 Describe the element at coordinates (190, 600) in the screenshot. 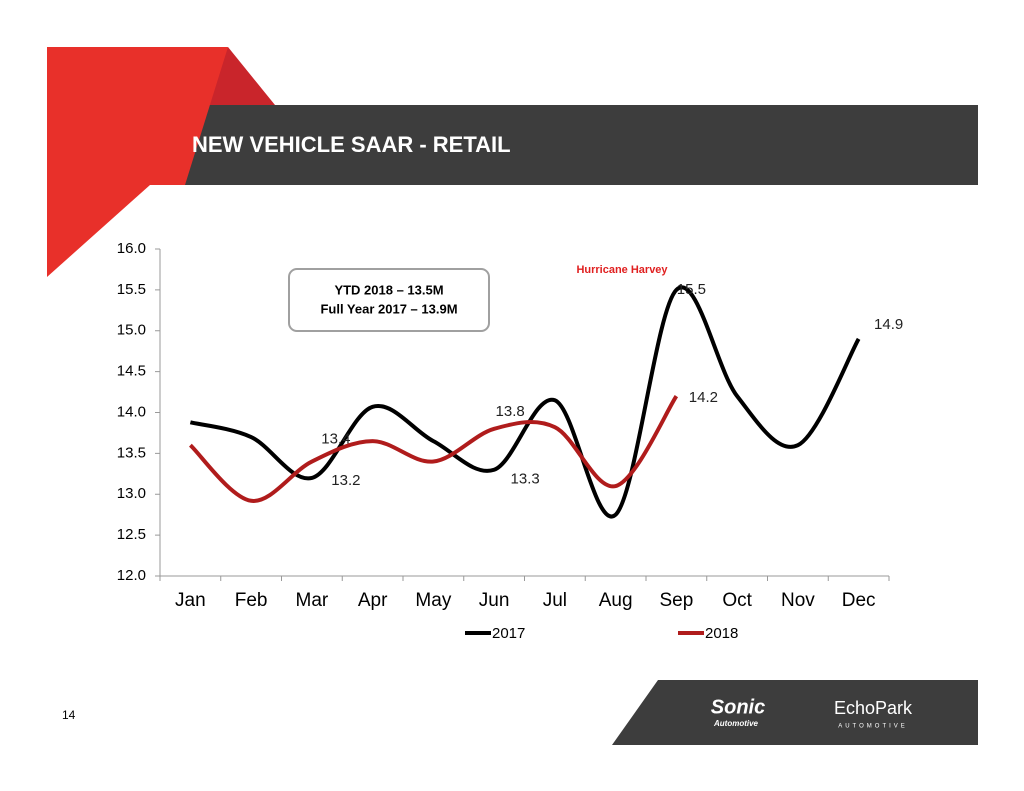

I see `x-tick-label: Jan` at that location.